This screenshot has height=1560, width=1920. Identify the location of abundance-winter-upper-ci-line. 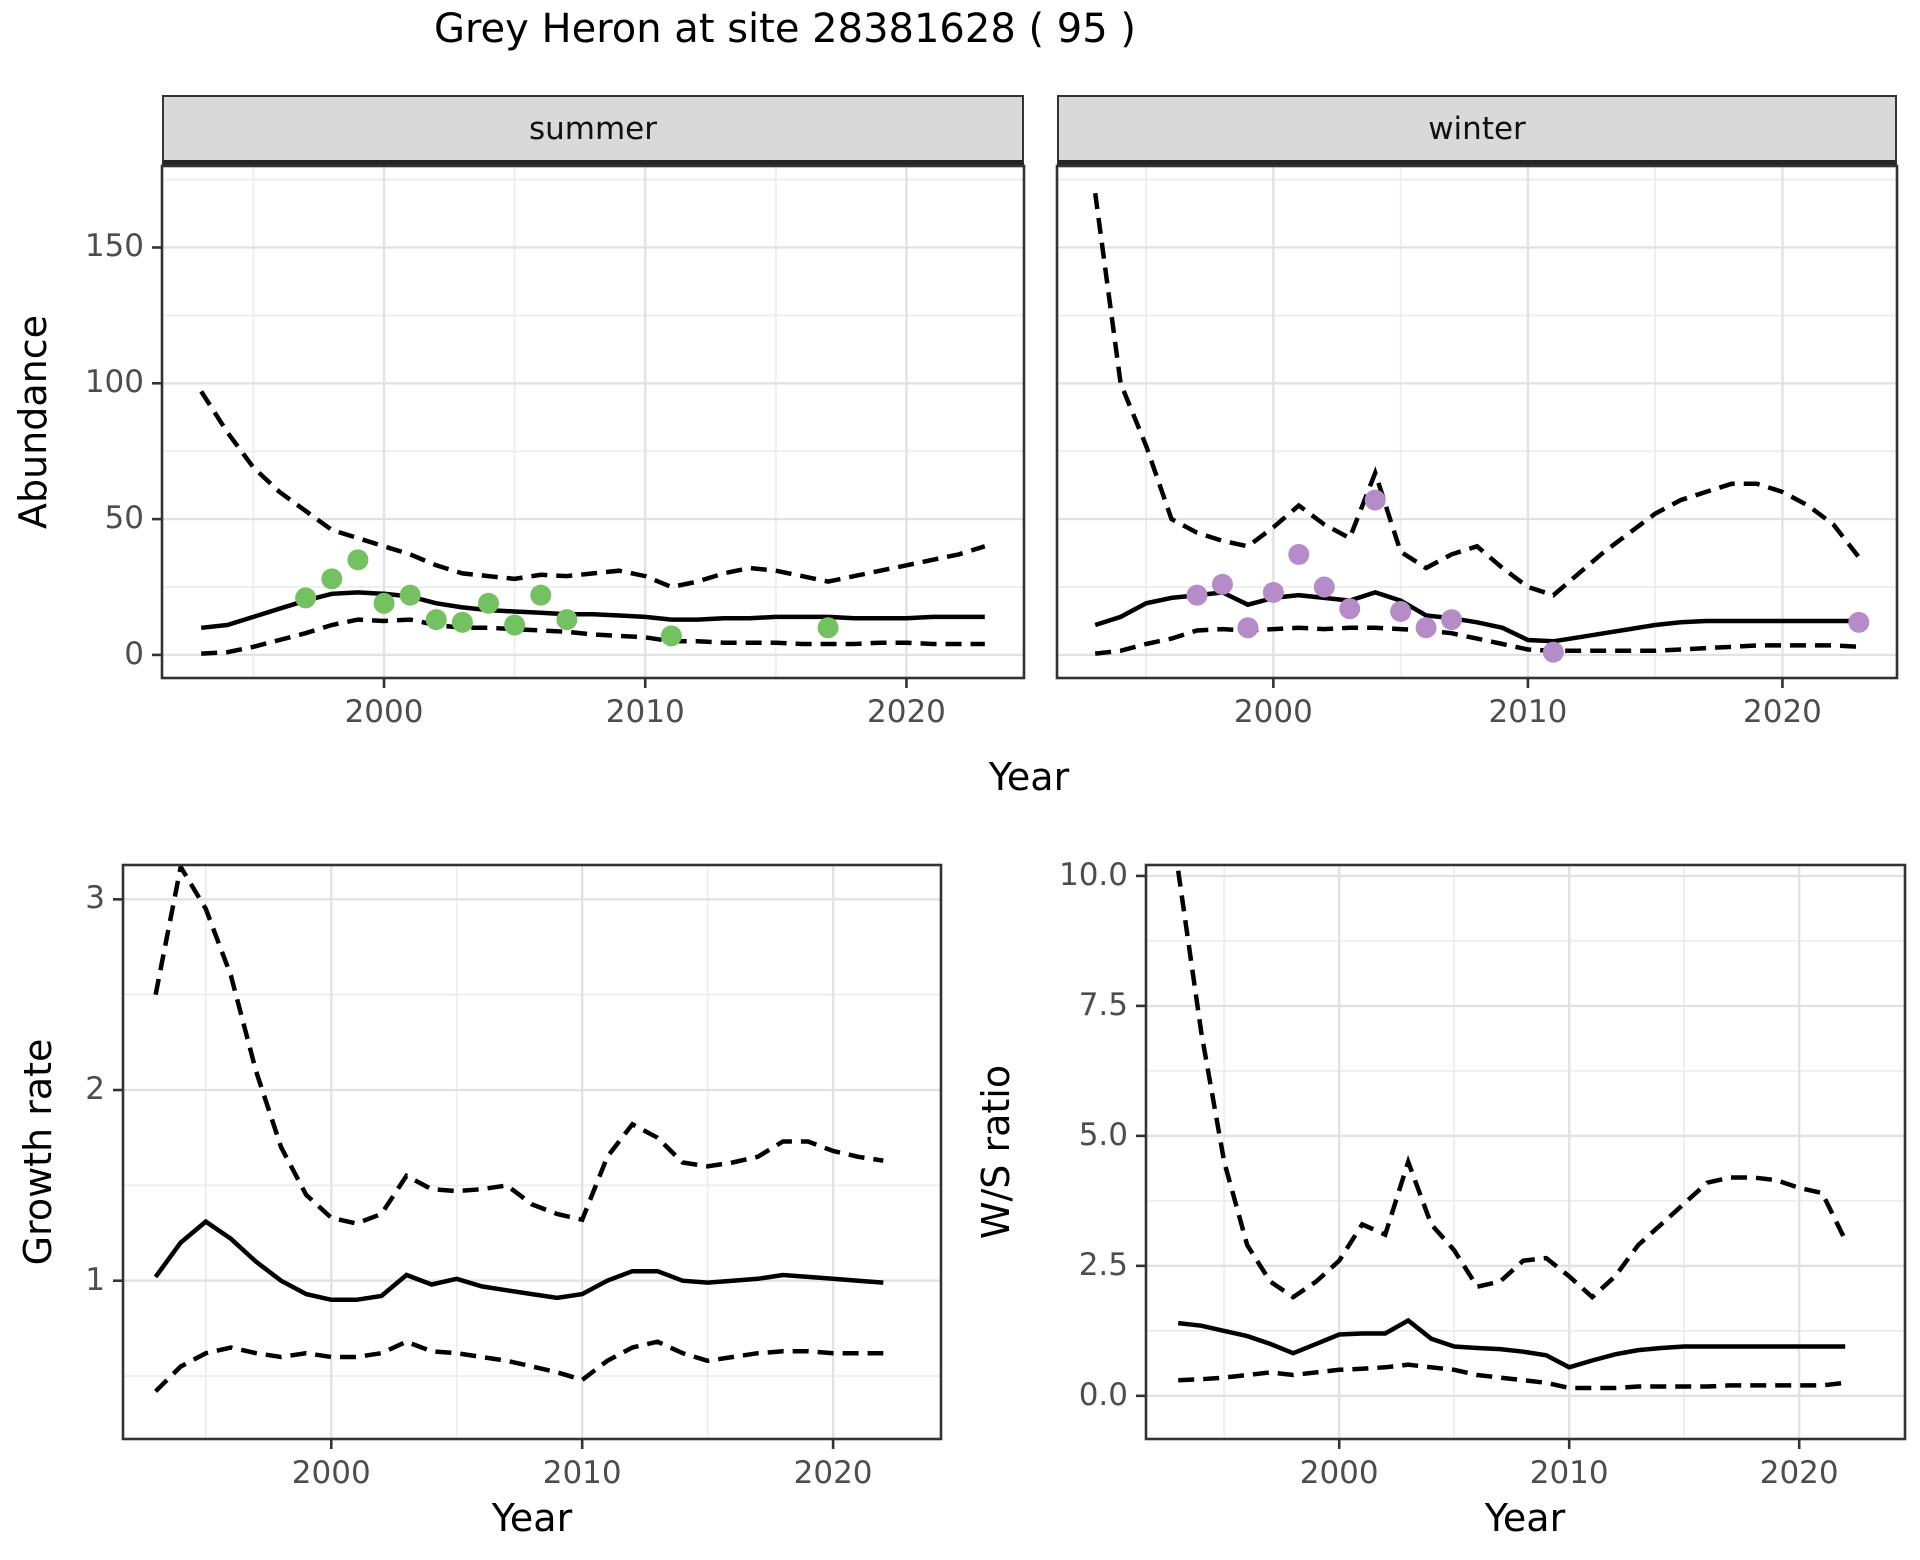
(1476, 395).